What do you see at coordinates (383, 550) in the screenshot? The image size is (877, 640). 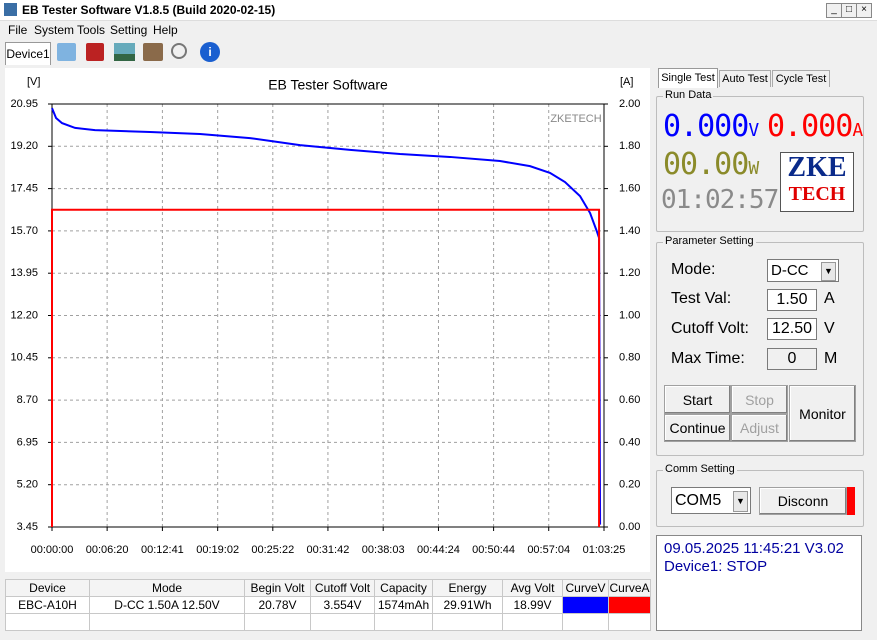 I see `x-tick-label: 00:38:03` at bounding box center [383, 550].